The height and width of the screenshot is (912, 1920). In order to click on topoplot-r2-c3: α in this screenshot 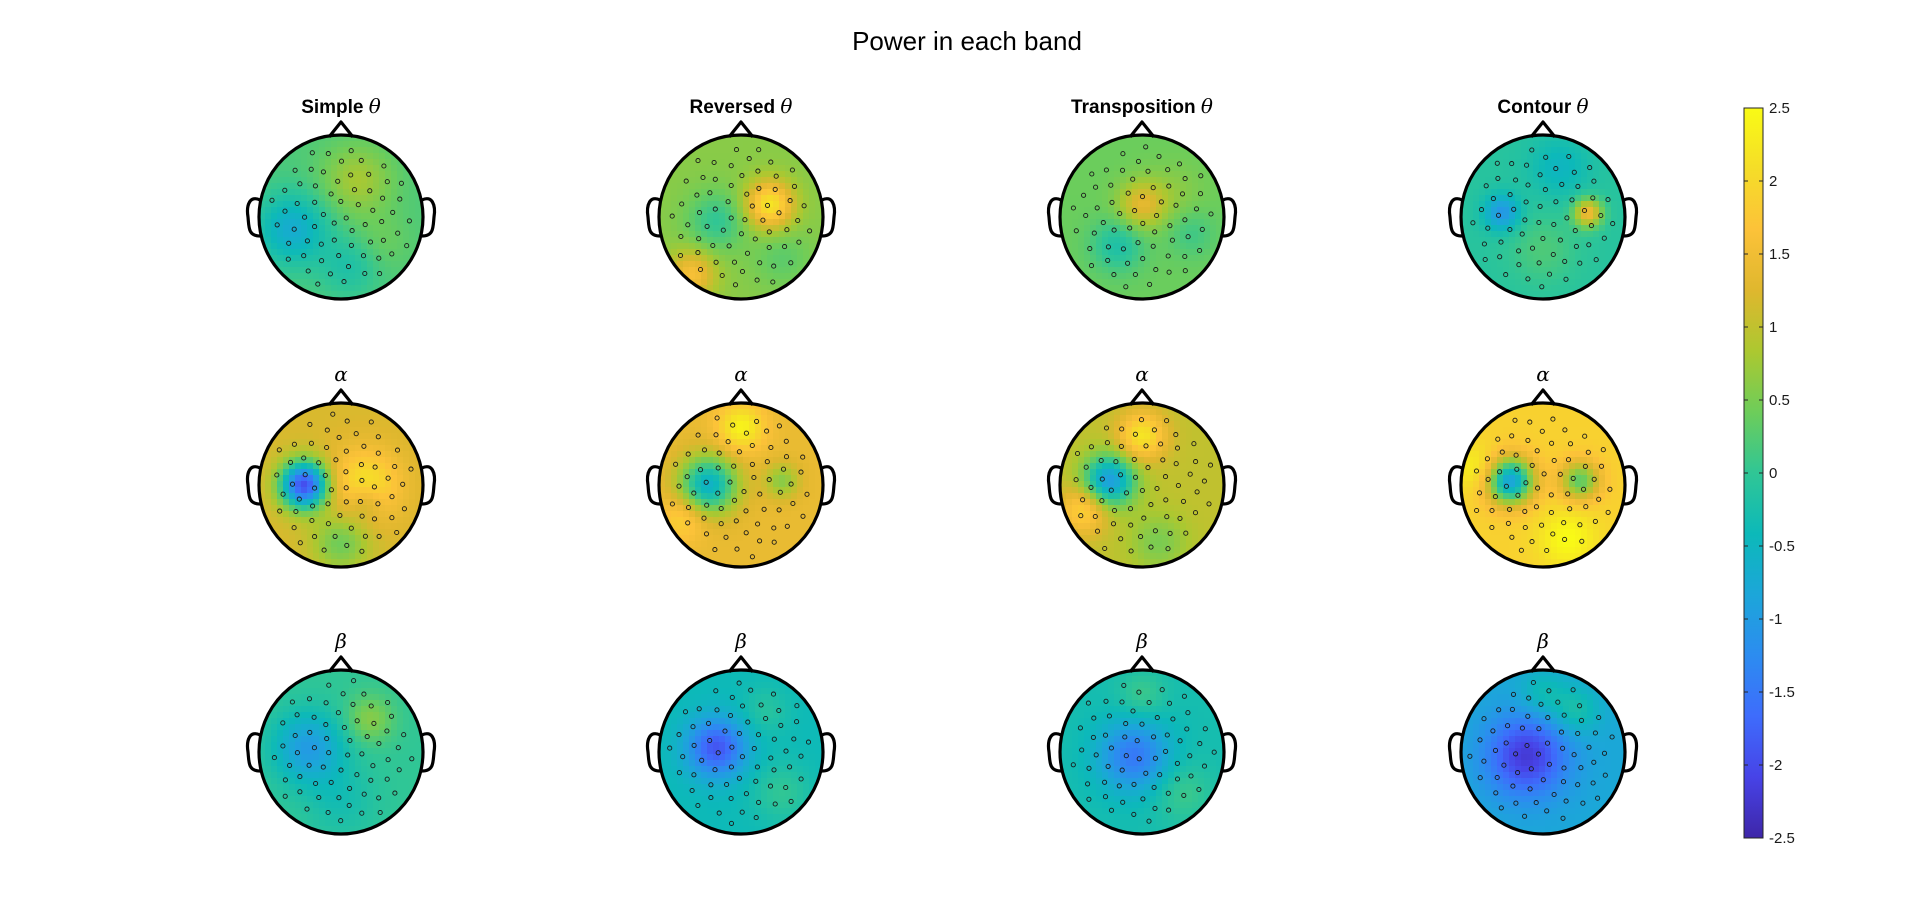, I will do `click(1142, 465)`.